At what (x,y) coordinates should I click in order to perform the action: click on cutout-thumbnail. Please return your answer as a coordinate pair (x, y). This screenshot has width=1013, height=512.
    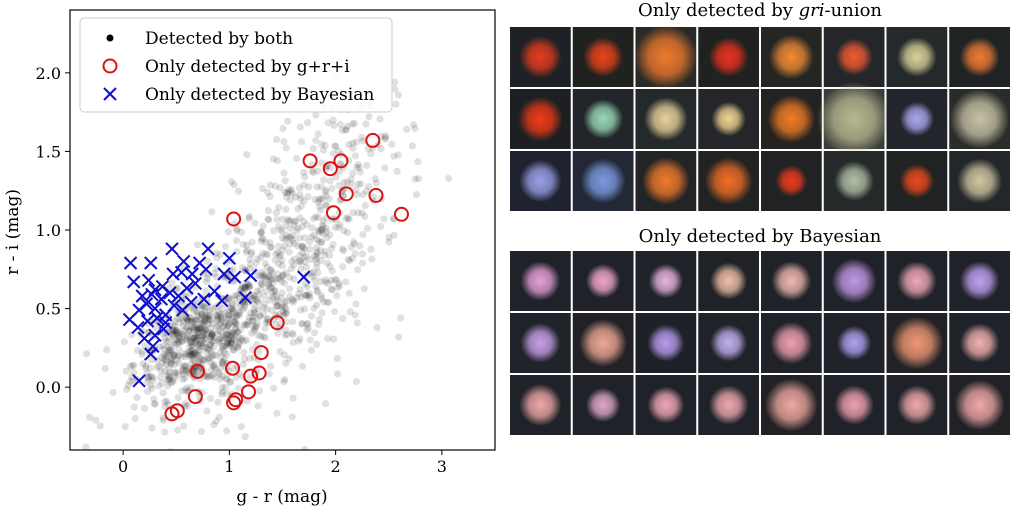
    Looking at the image, I should click on (791, 405).